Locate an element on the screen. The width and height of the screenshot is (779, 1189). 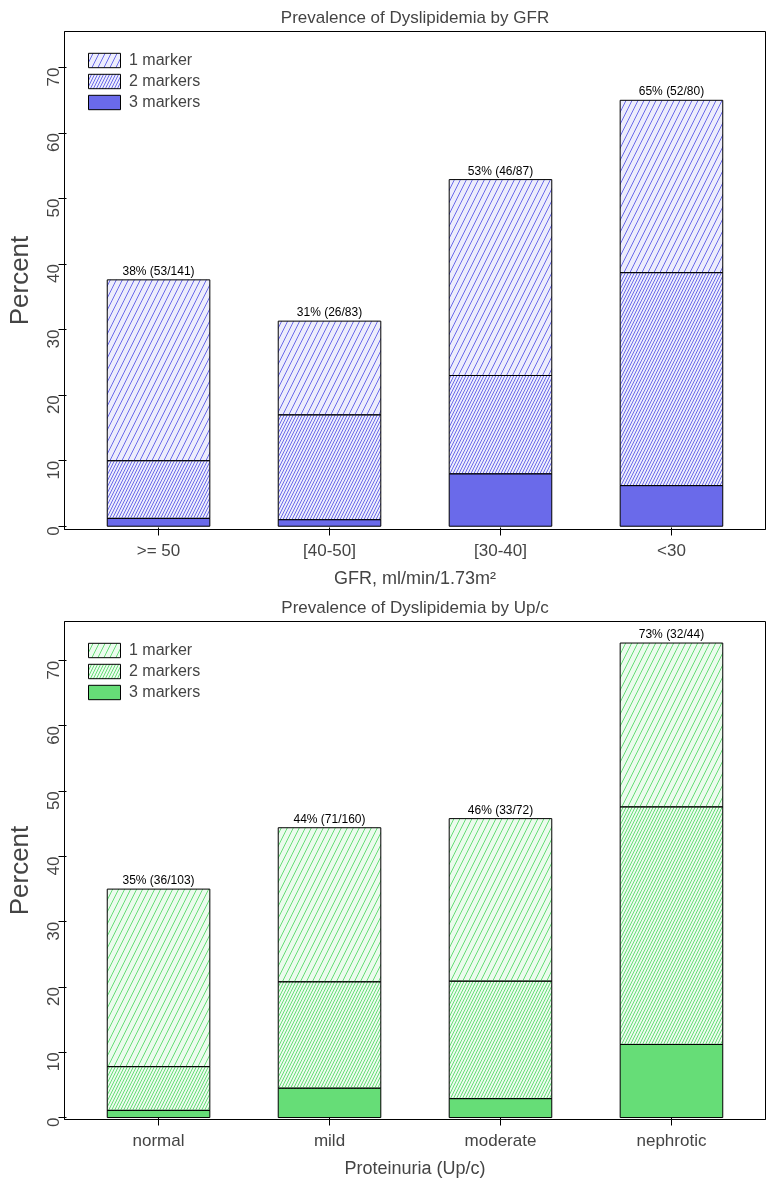
x-tick-label: [30-40] is located at coordinates (500, 550).